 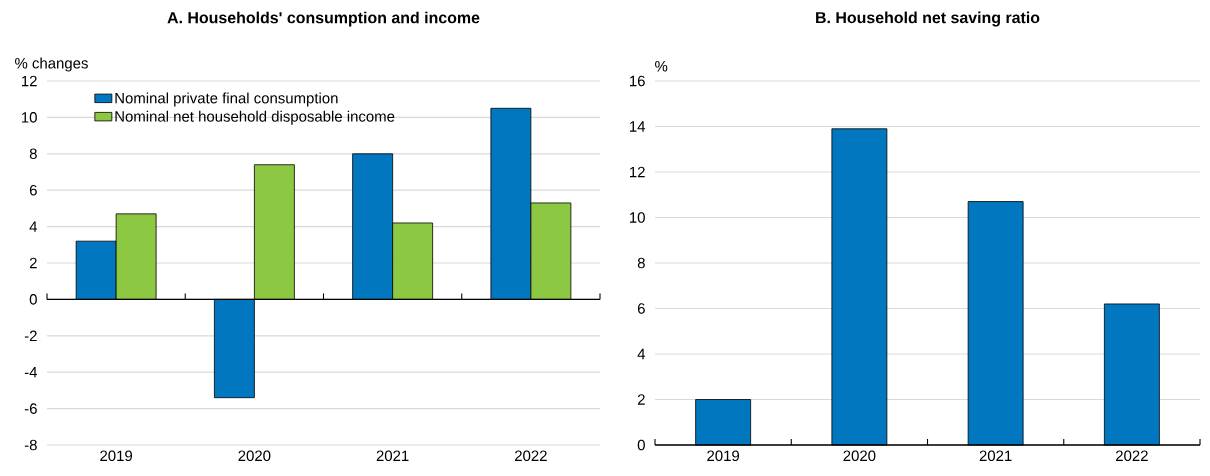 What do you see at coordinates (30, 408) in the screenshot?
I see `y-tick-label: -6` at bounding box center [30, 408].